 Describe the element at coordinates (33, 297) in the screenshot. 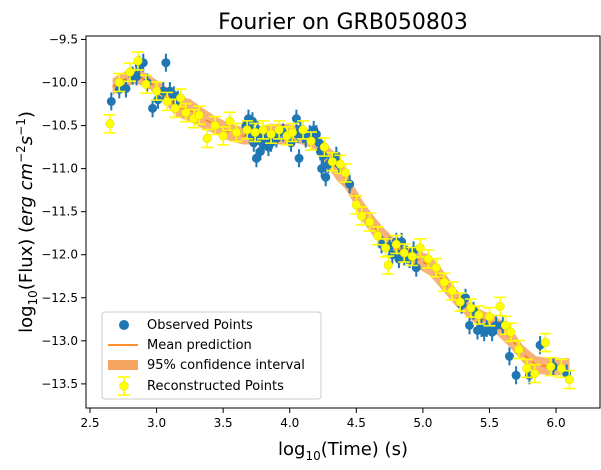

I see `y-axis-title-subscript: 10` at that location.